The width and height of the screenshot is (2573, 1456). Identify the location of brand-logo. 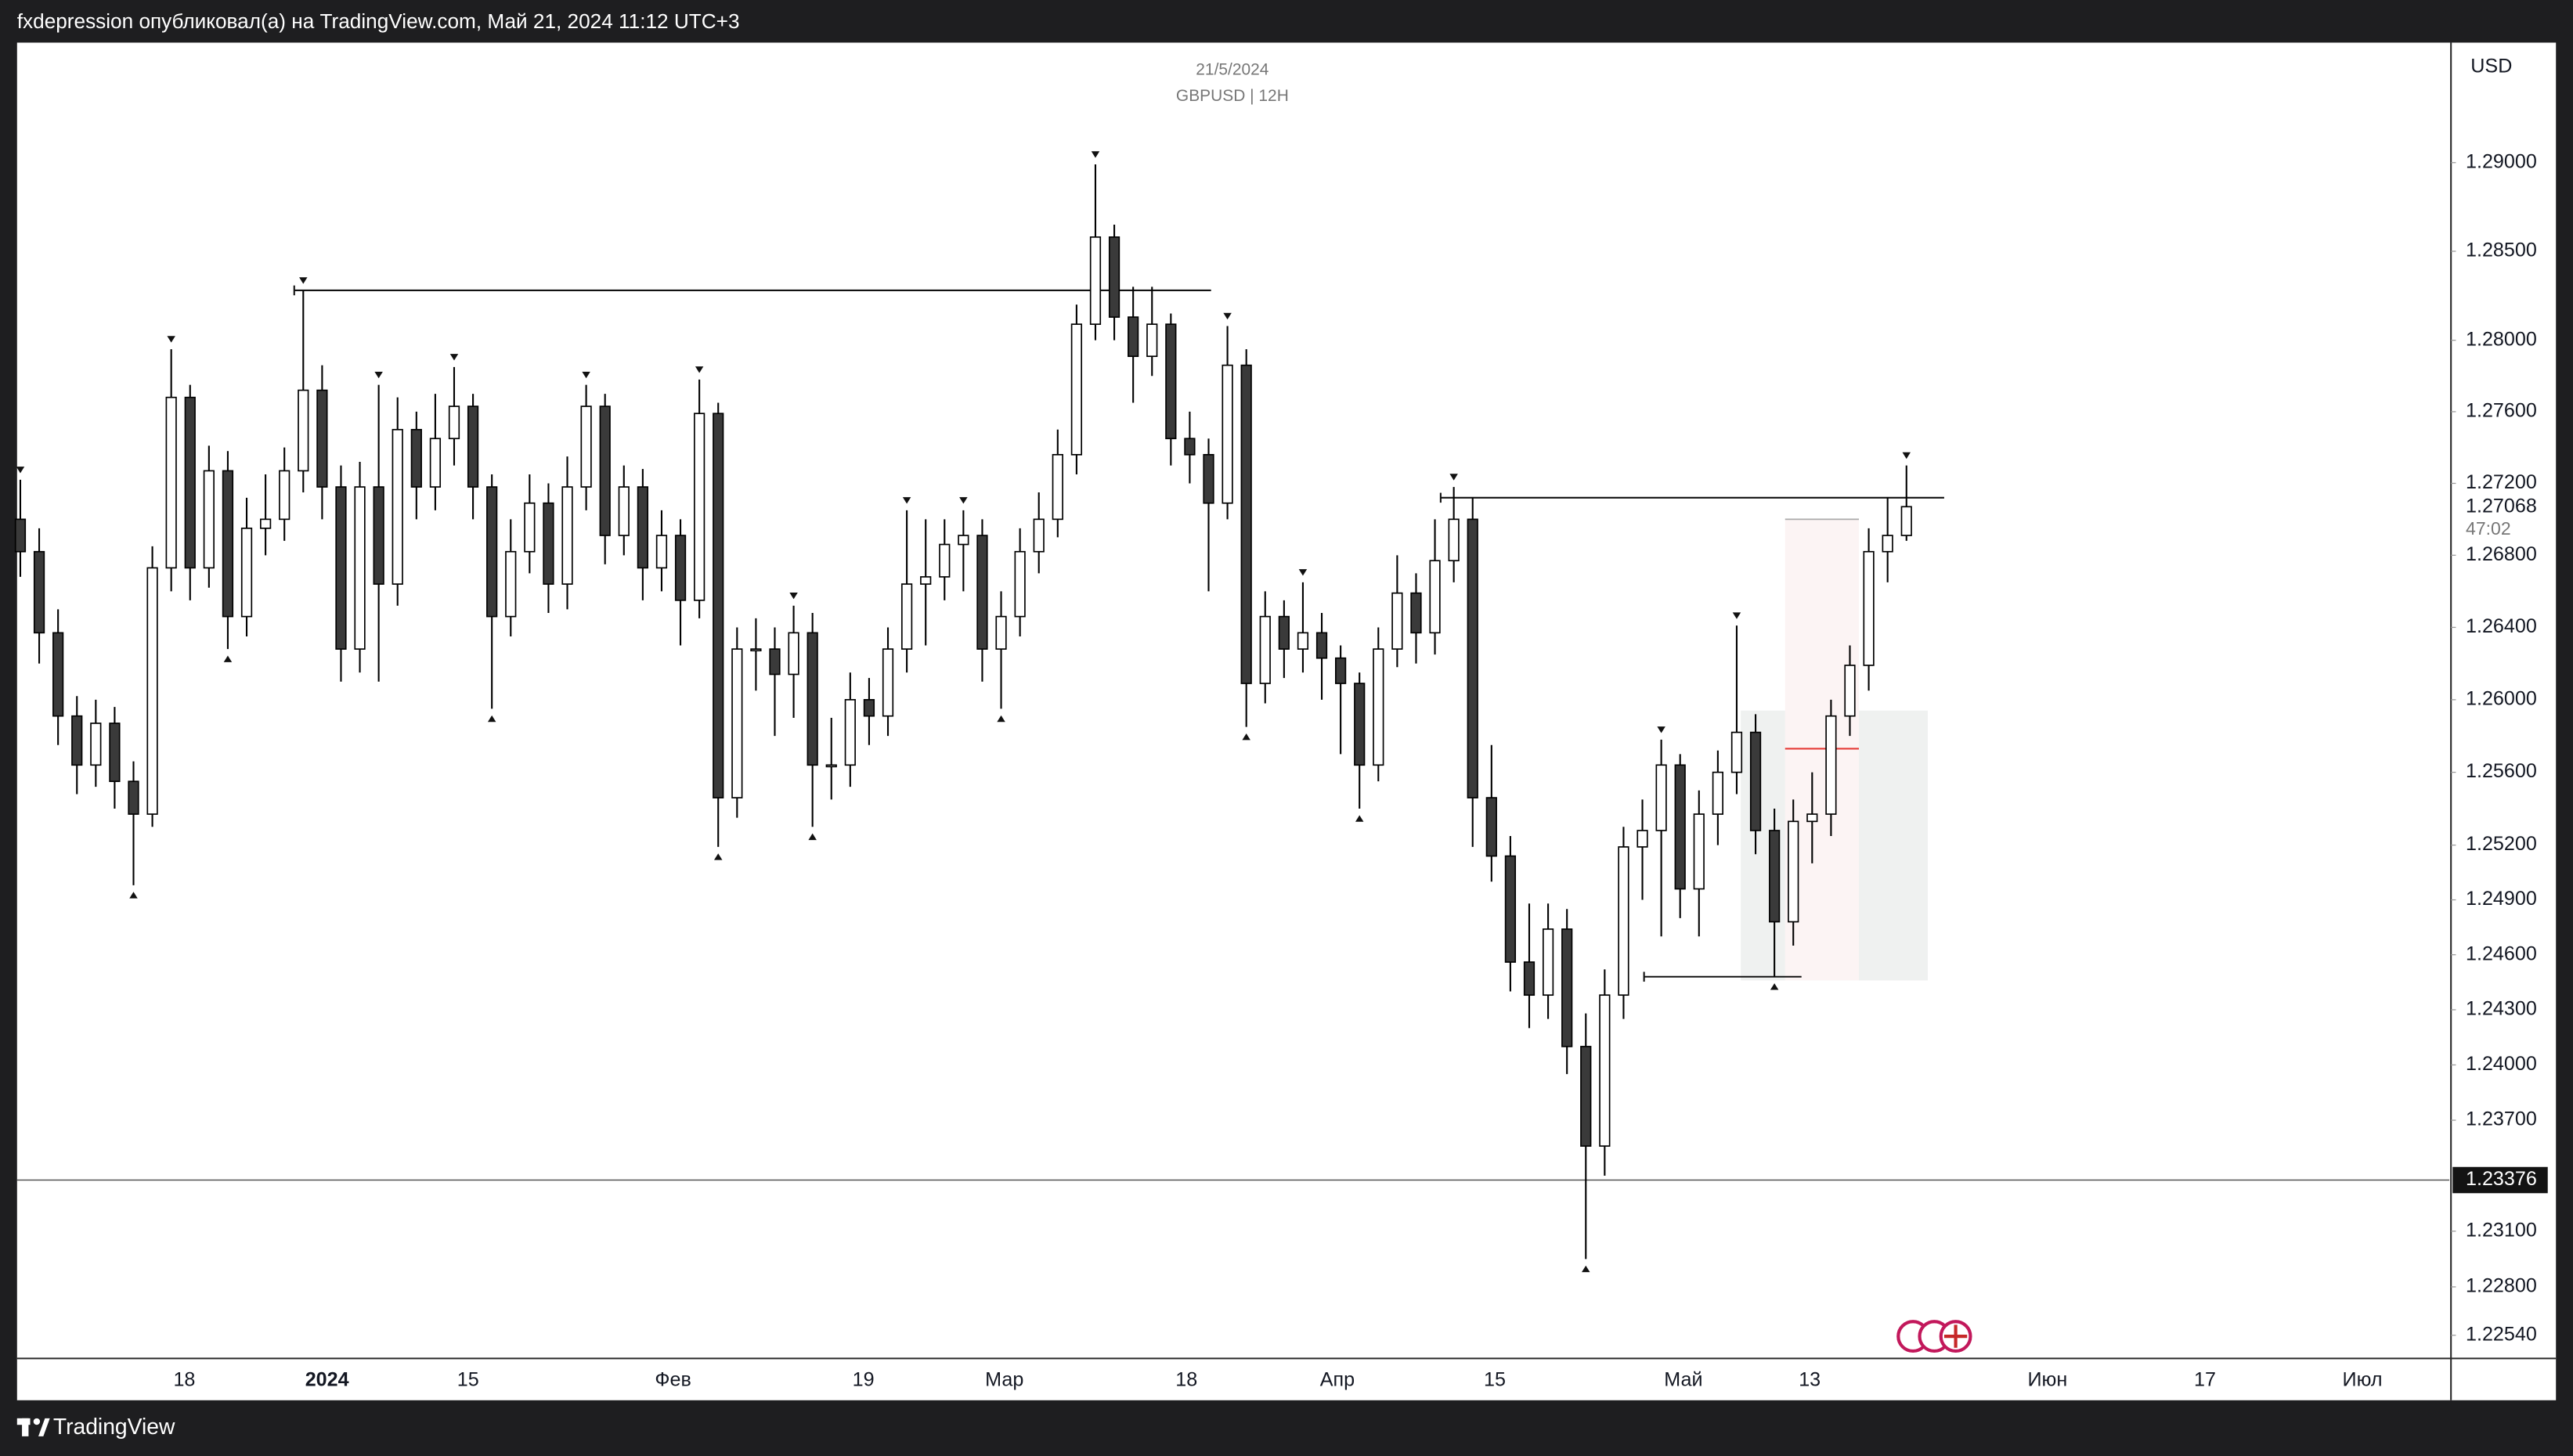
(33, 1427).